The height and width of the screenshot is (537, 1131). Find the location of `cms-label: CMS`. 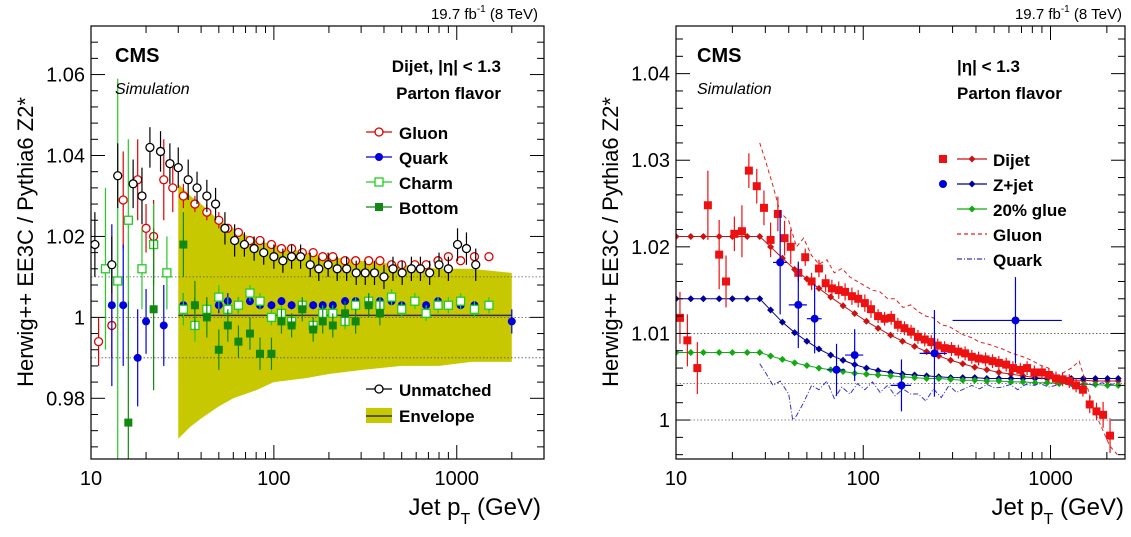

cms-label: CMS is located at coordinates (719, 56).